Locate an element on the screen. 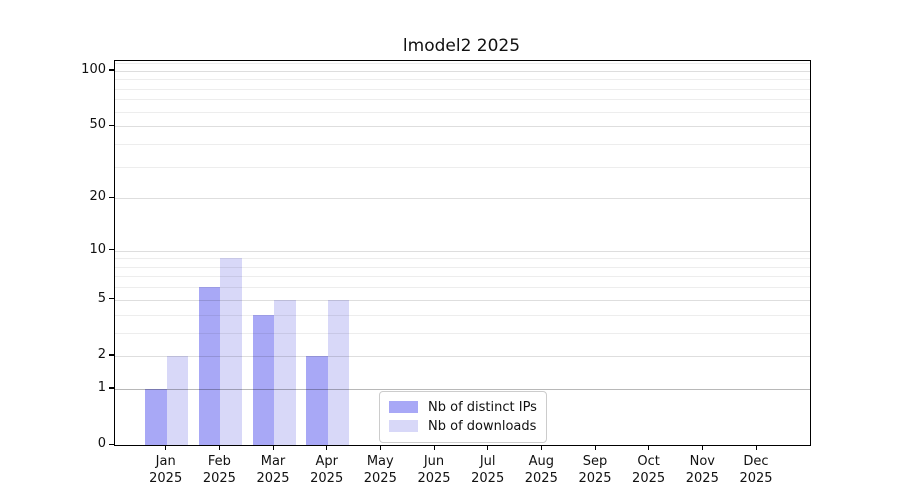 This screenshot has width=900, height=500. y-tick-label: 10 is located at coordinates (97, 249).